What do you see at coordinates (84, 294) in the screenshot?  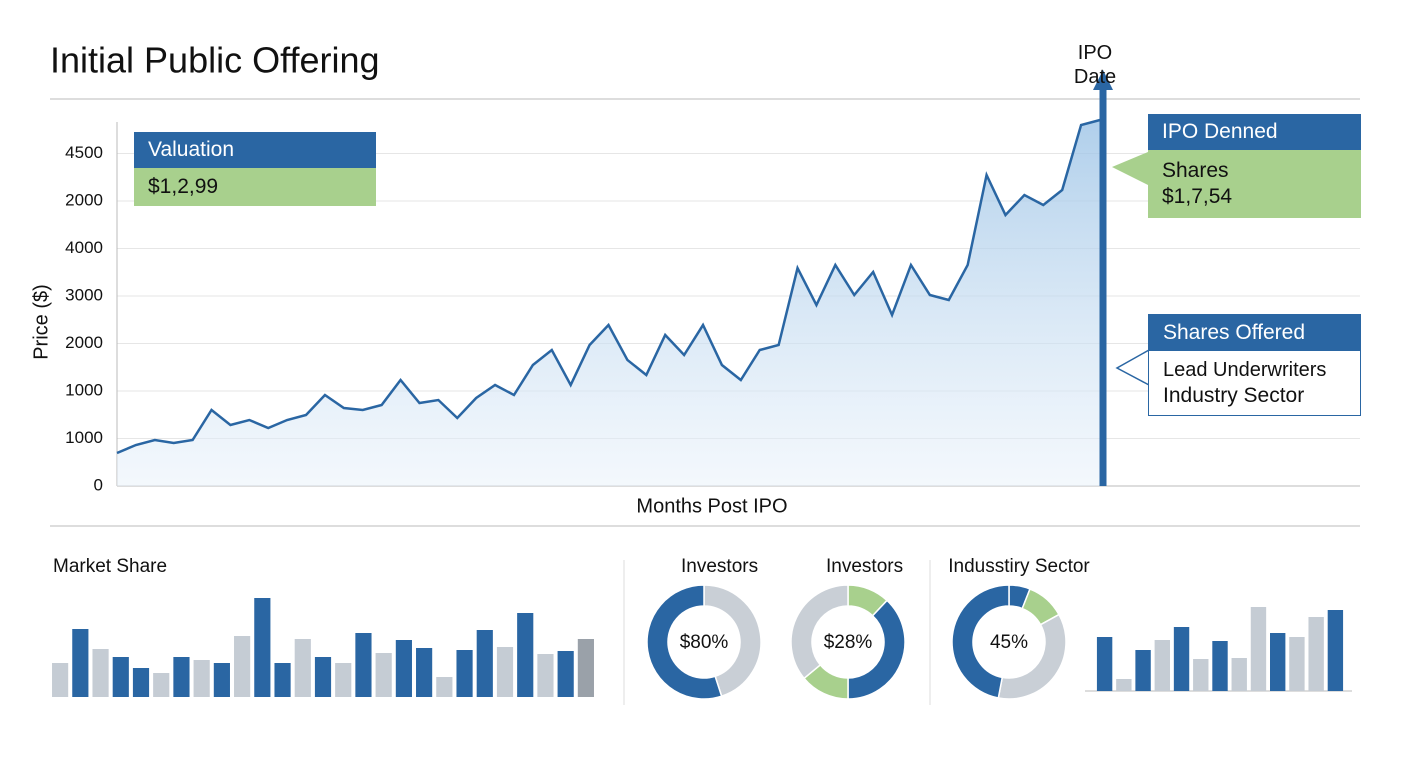 I see `y-tick-label: 3000` at bounding box center [84, 294].